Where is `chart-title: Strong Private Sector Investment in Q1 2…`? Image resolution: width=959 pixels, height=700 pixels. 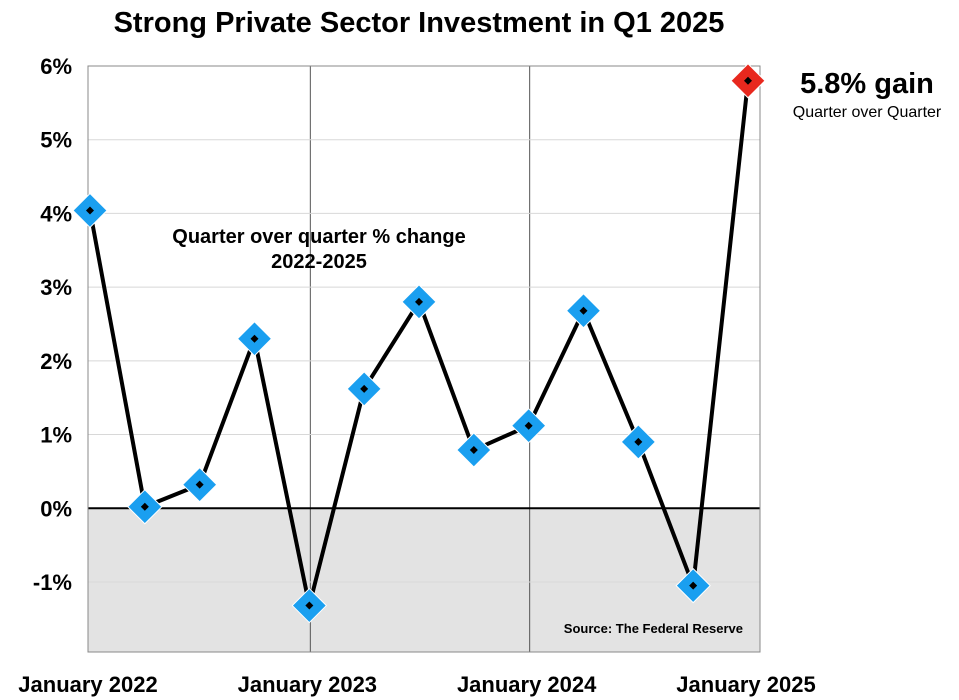
chart-title: Strong Private Sector Investment in Q1 2… is located at coordinates (419, 23).